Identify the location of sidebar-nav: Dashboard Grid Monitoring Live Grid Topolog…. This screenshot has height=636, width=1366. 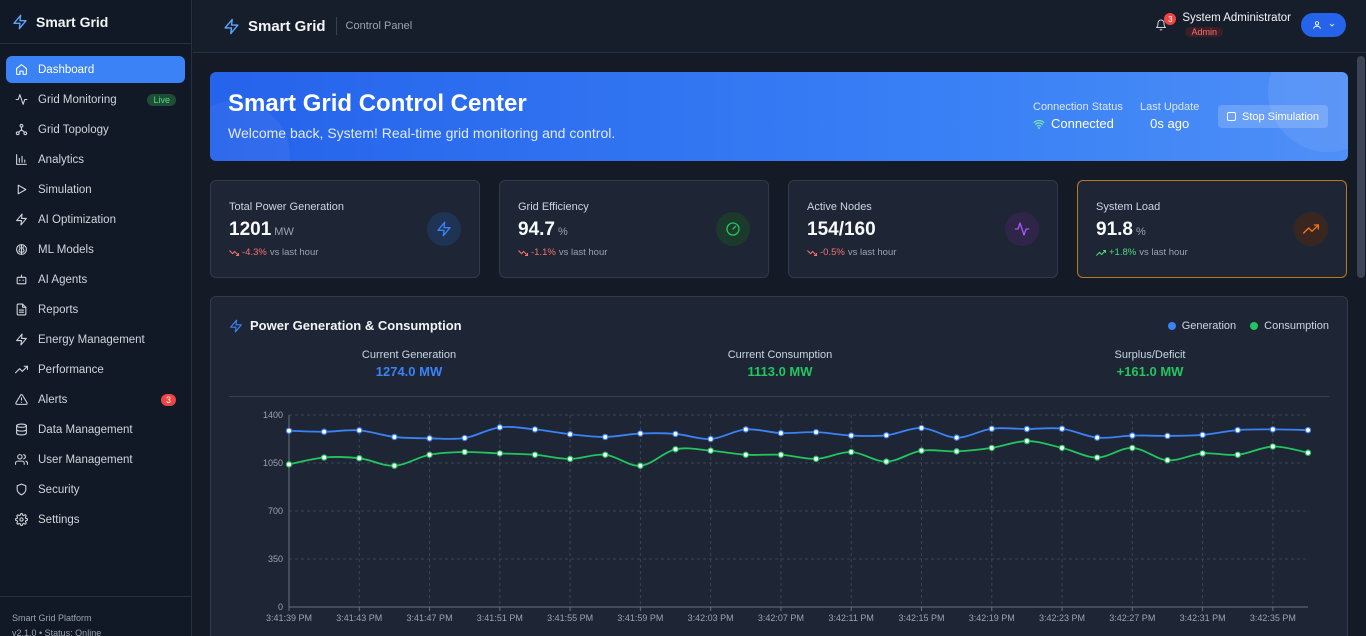
(95, 296).